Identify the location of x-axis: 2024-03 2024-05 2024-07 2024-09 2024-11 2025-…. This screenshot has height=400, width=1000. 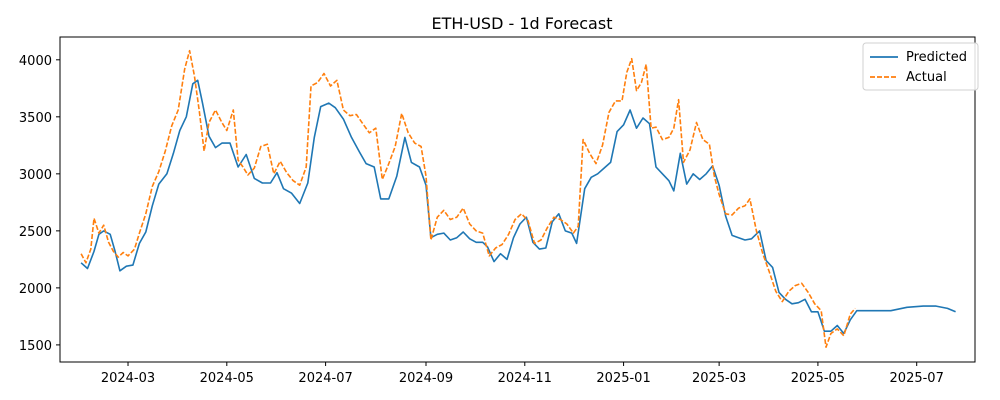
(522, 374).